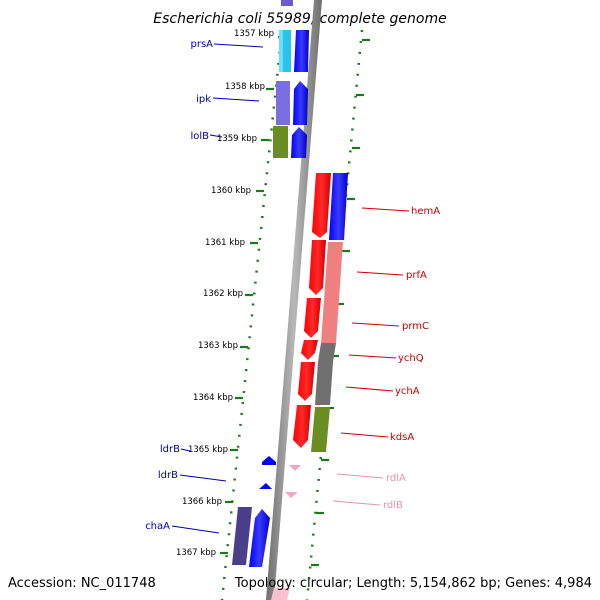 The height and width of the screenshot is (600, 600). Describe the element at coordinates (320, 429) in the screenshot. I see `gene-block-kdsA-olive` at that location.